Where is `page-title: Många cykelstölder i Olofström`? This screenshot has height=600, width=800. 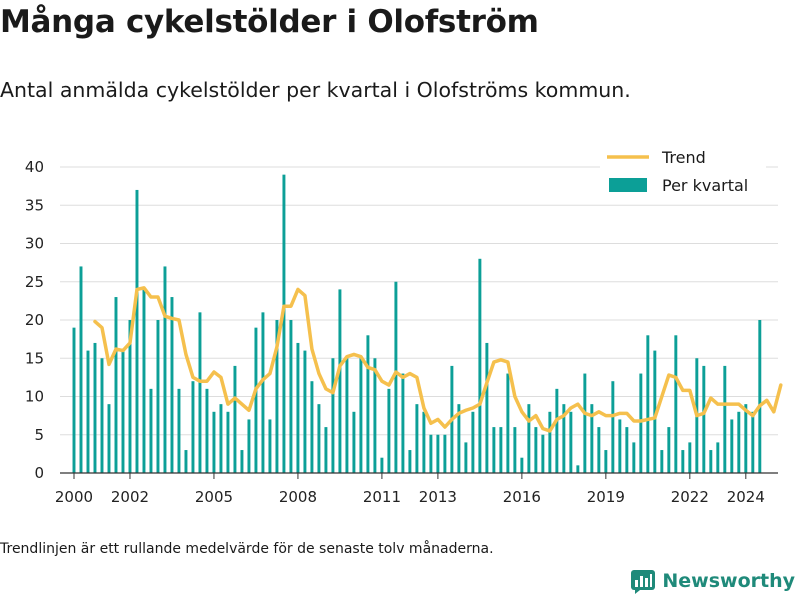
page-title: Många cykelstölder i Olofström is located at coordinates (269, 22).